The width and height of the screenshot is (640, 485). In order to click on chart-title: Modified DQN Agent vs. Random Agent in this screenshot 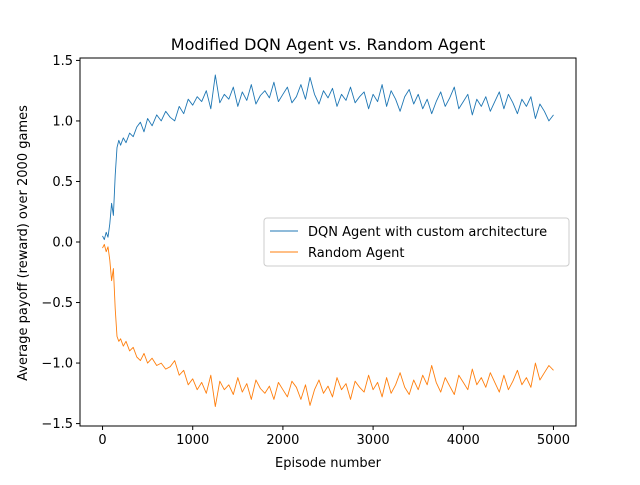, I will do `click(328, 44)`.